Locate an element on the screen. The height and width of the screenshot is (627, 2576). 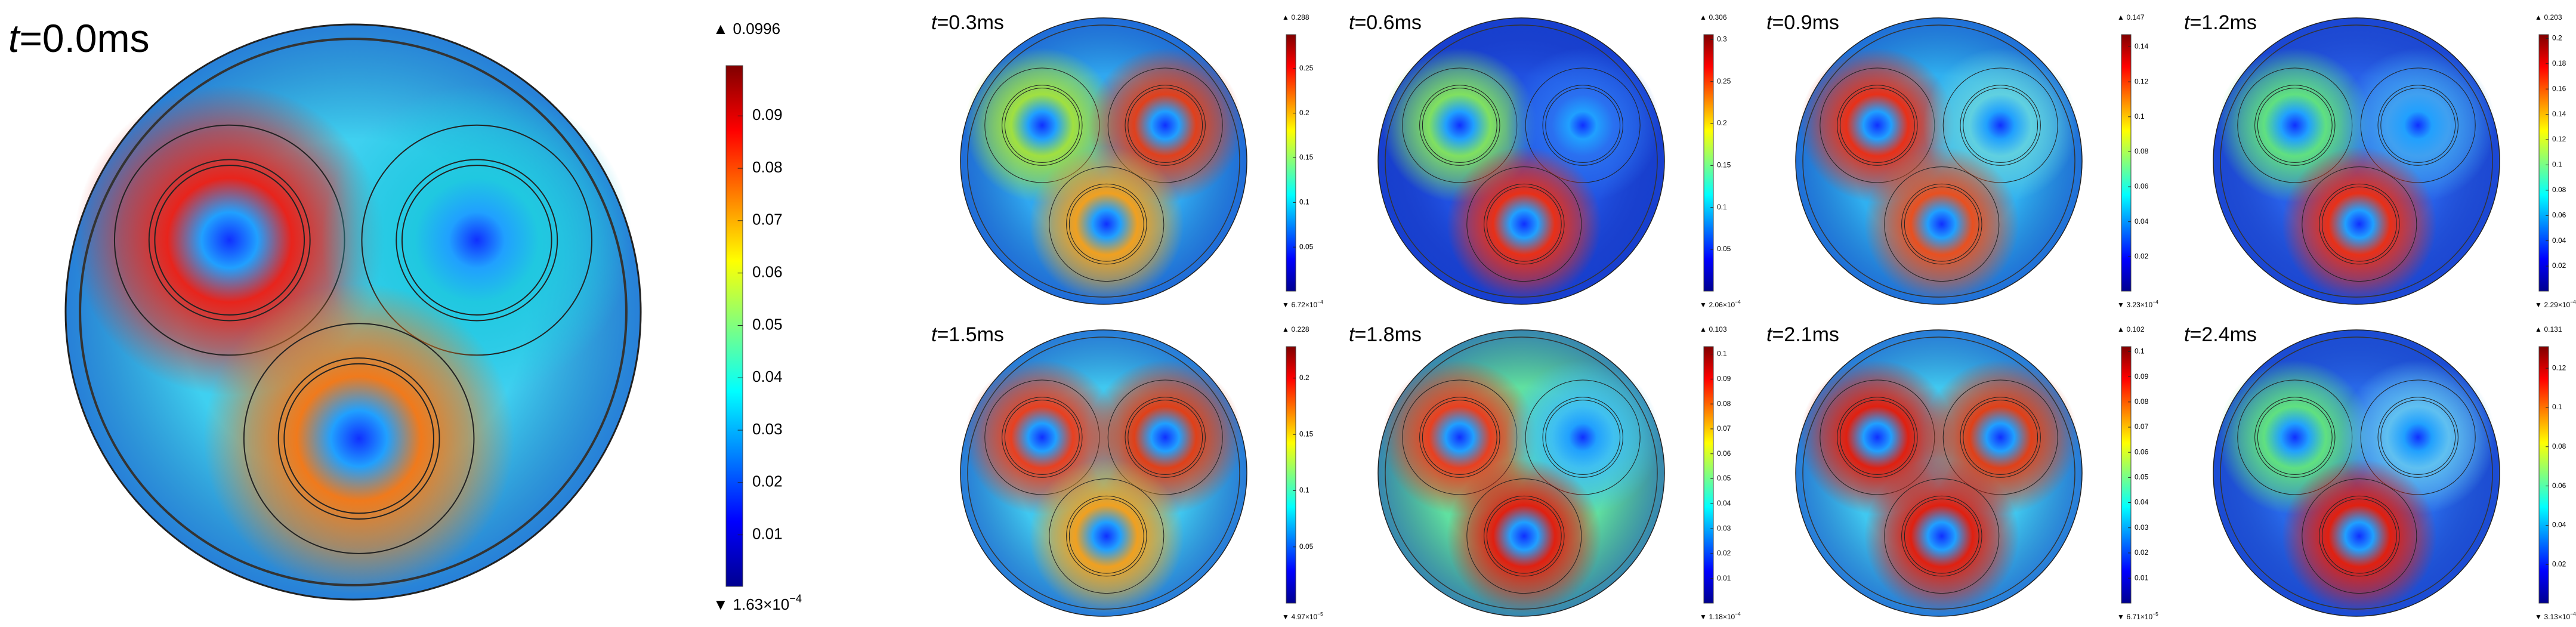
colorbar-tick-label: 0.15 is located at coordinates (1724, 165).